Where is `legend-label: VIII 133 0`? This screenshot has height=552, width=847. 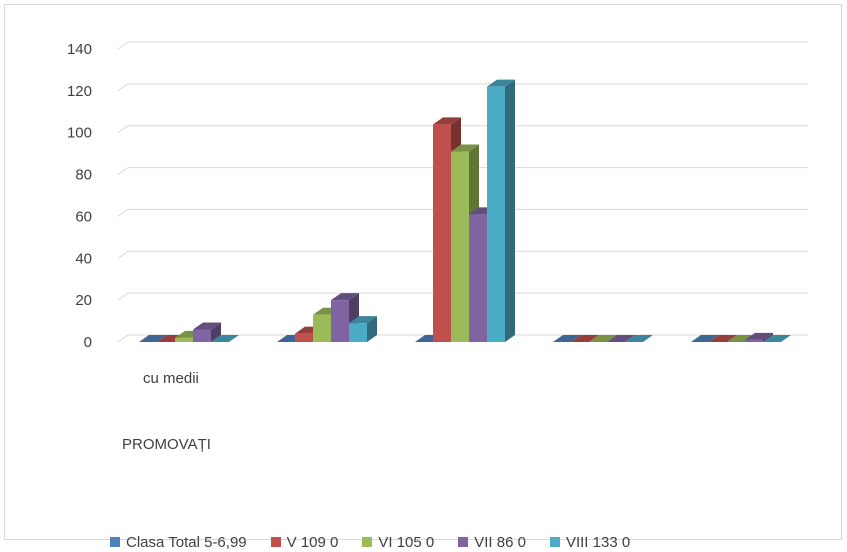 legend-label: VIII 133 0 is located at coordinates (598, 542).